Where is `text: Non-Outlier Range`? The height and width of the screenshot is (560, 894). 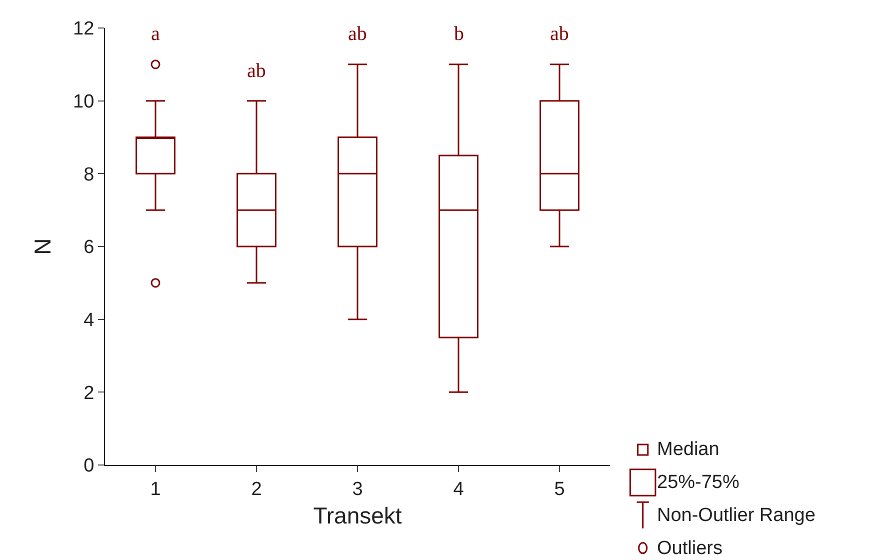
text: Non-Outlier Range is located at coordinates (736, 515).